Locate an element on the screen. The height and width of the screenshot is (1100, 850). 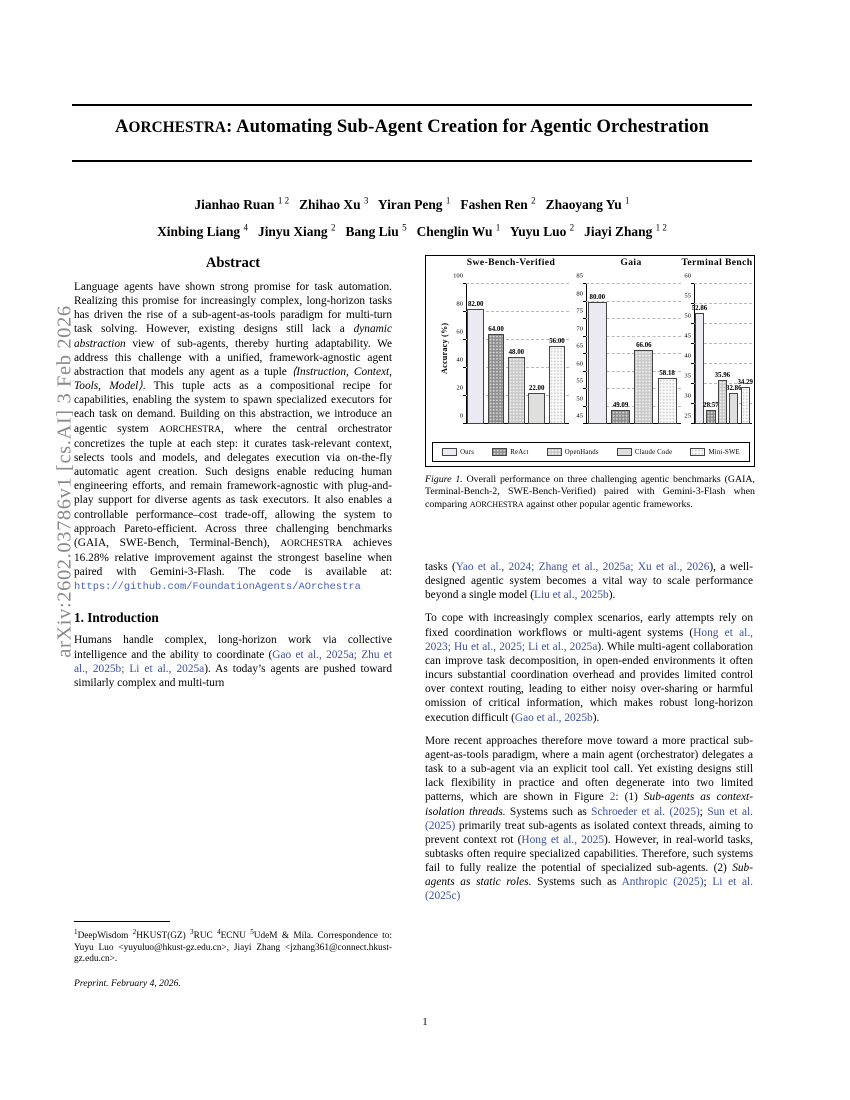
agent-tuple-formula: ⟨Instruction, Context, Tools, Model⟩ is located at coordinates (233, 379).